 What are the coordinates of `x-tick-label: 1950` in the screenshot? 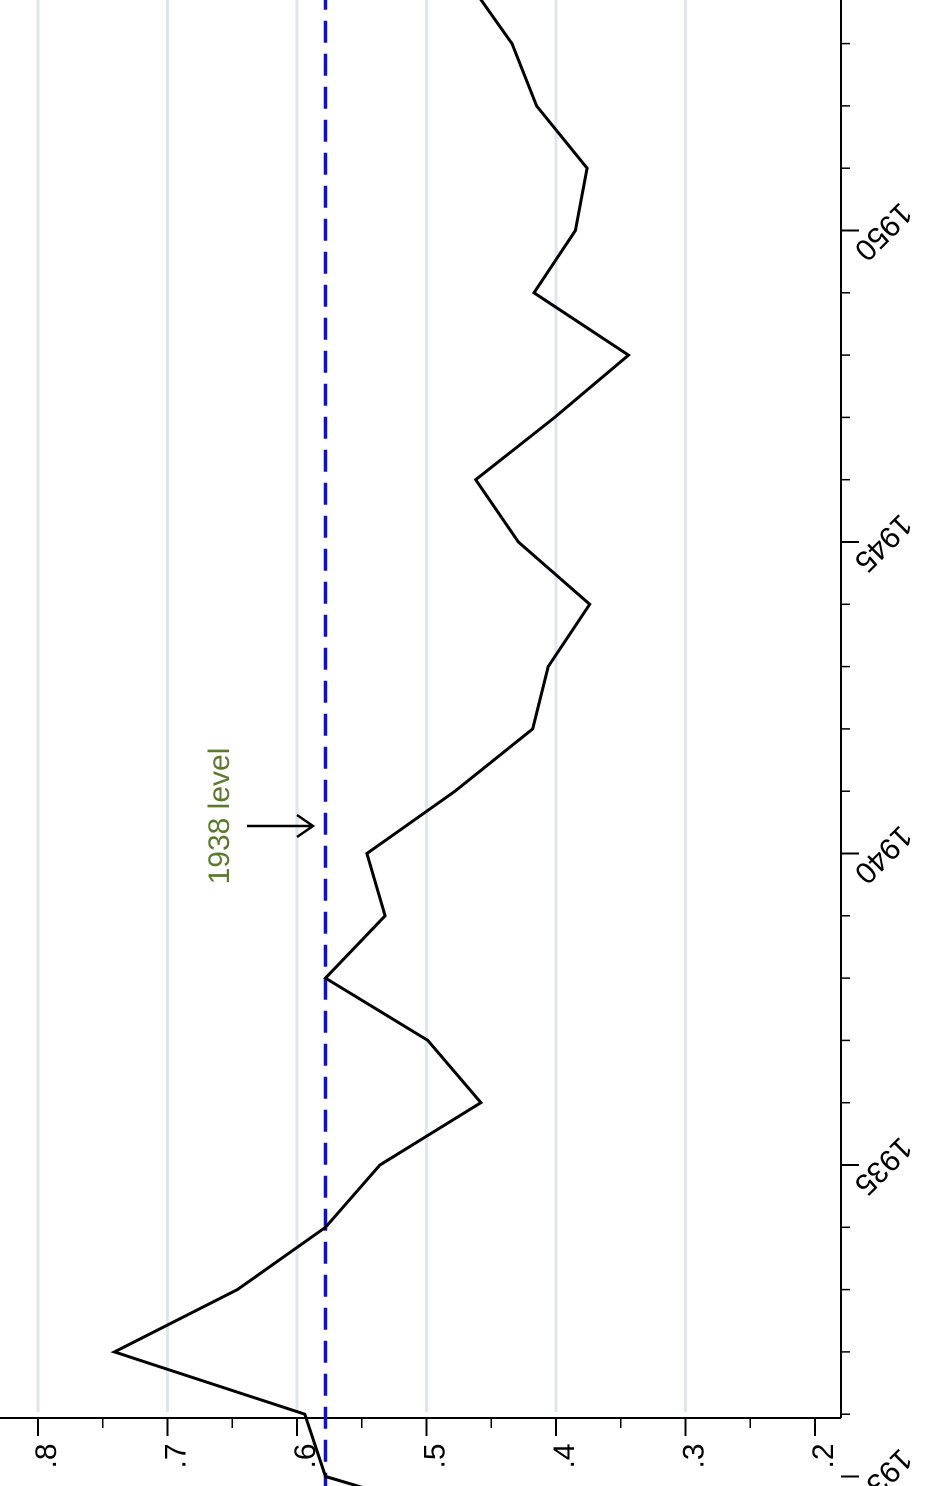 It's located at (883, 231).